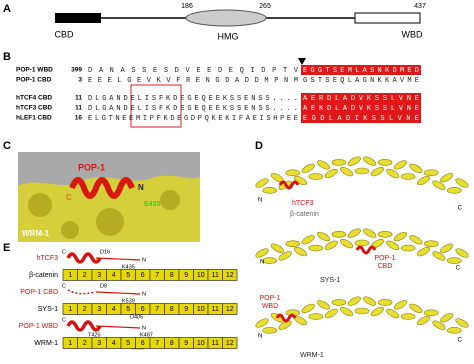  I want to click on sequence: AERDLADVKSSLVNE, so click(361, 99).